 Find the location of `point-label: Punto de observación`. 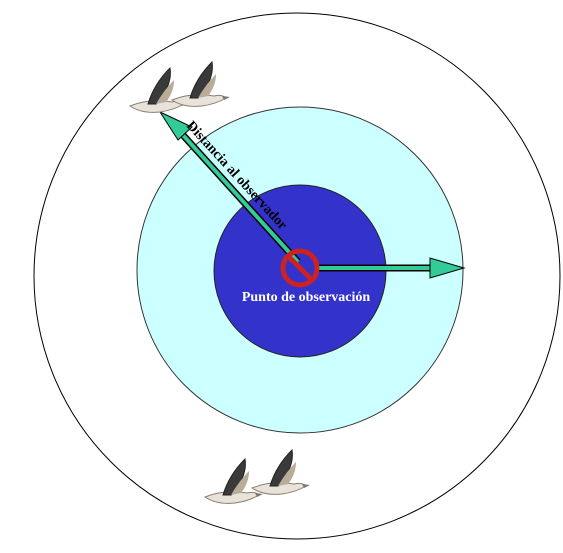

point-label: Punto de observación is located at coordinates (306, 297).